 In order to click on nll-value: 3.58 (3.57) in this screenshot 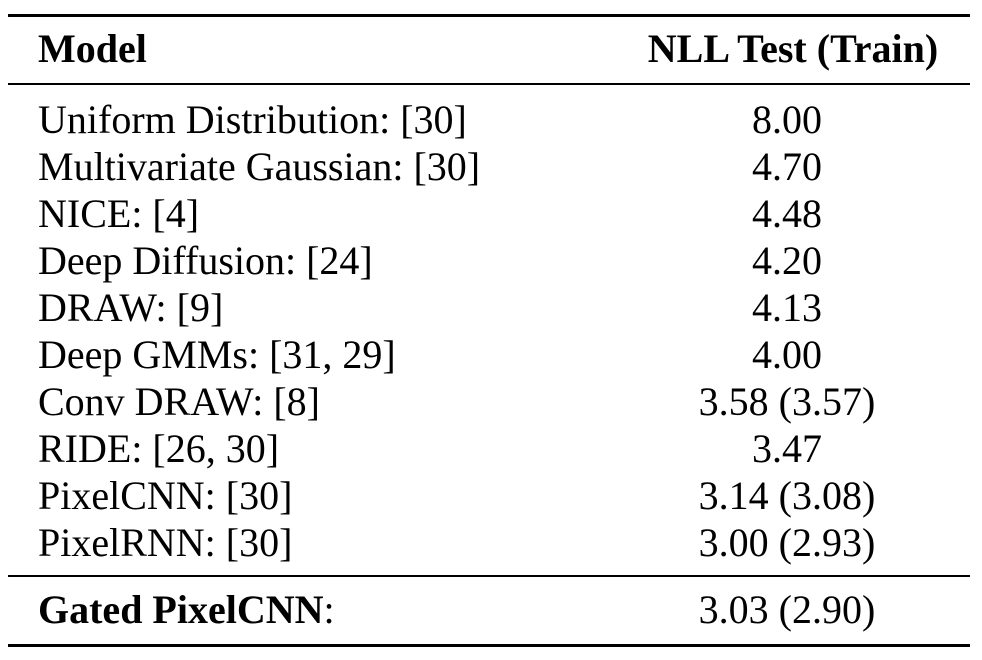, I will do `click(787, 401)`.